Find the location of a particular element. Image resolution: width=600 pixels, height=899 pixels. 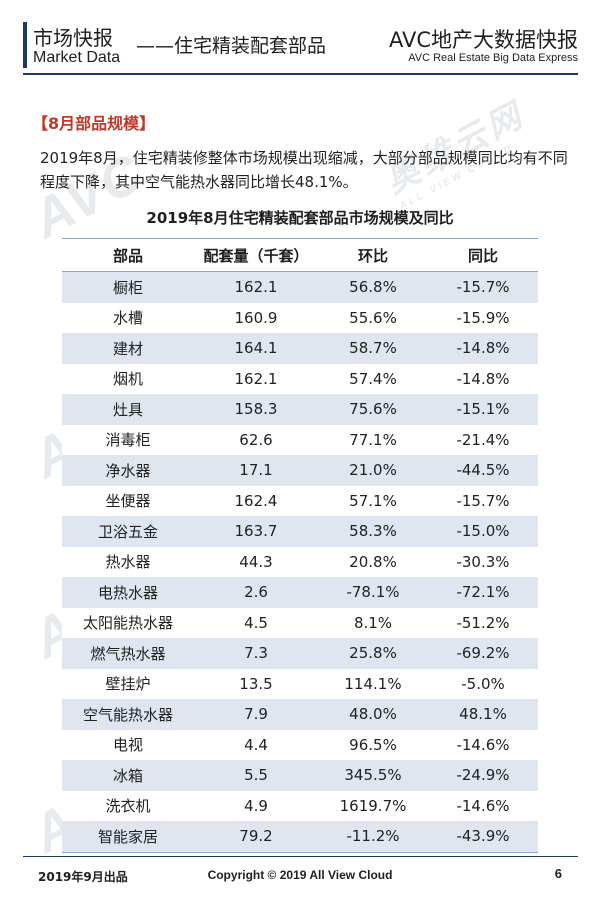

table-row: 热水器 44.3 20.8% -30.3% is located at coordinates (300, 561).